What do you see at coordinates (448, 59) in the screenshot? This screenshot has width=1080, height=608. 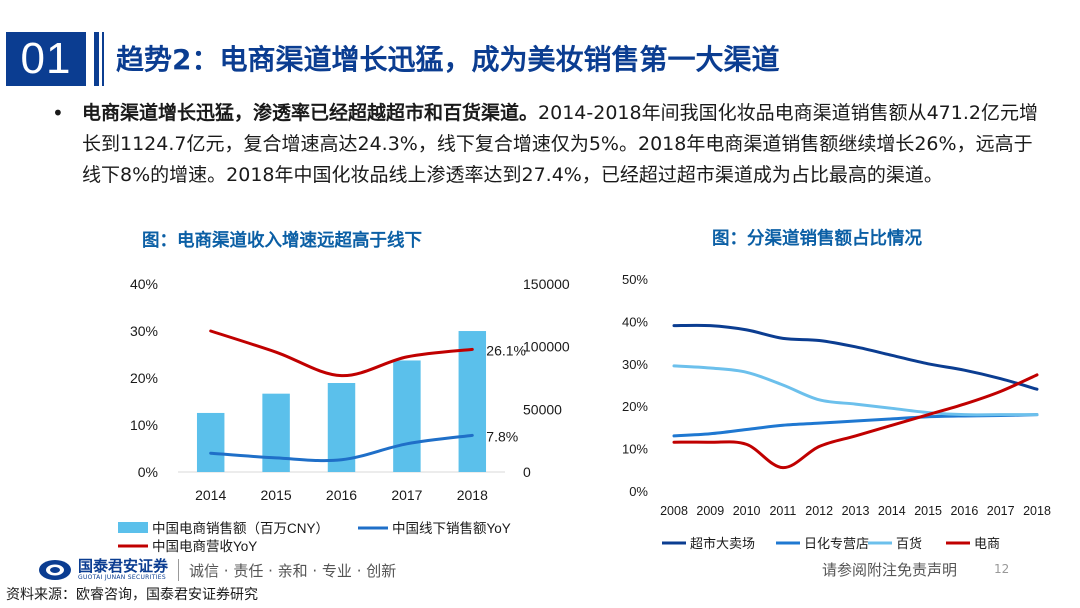 I see `slide-title: 趋势2：电商渠道增长迅猛，成为美妆销售第一大渠道` at bounding box center [448, 59].